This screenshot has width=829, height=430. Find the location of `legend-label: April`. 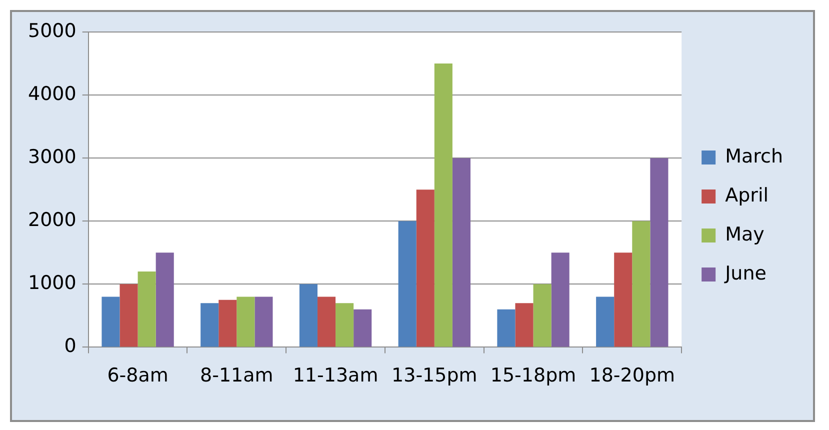

legend-label: April is located at coordinates (747, 195).